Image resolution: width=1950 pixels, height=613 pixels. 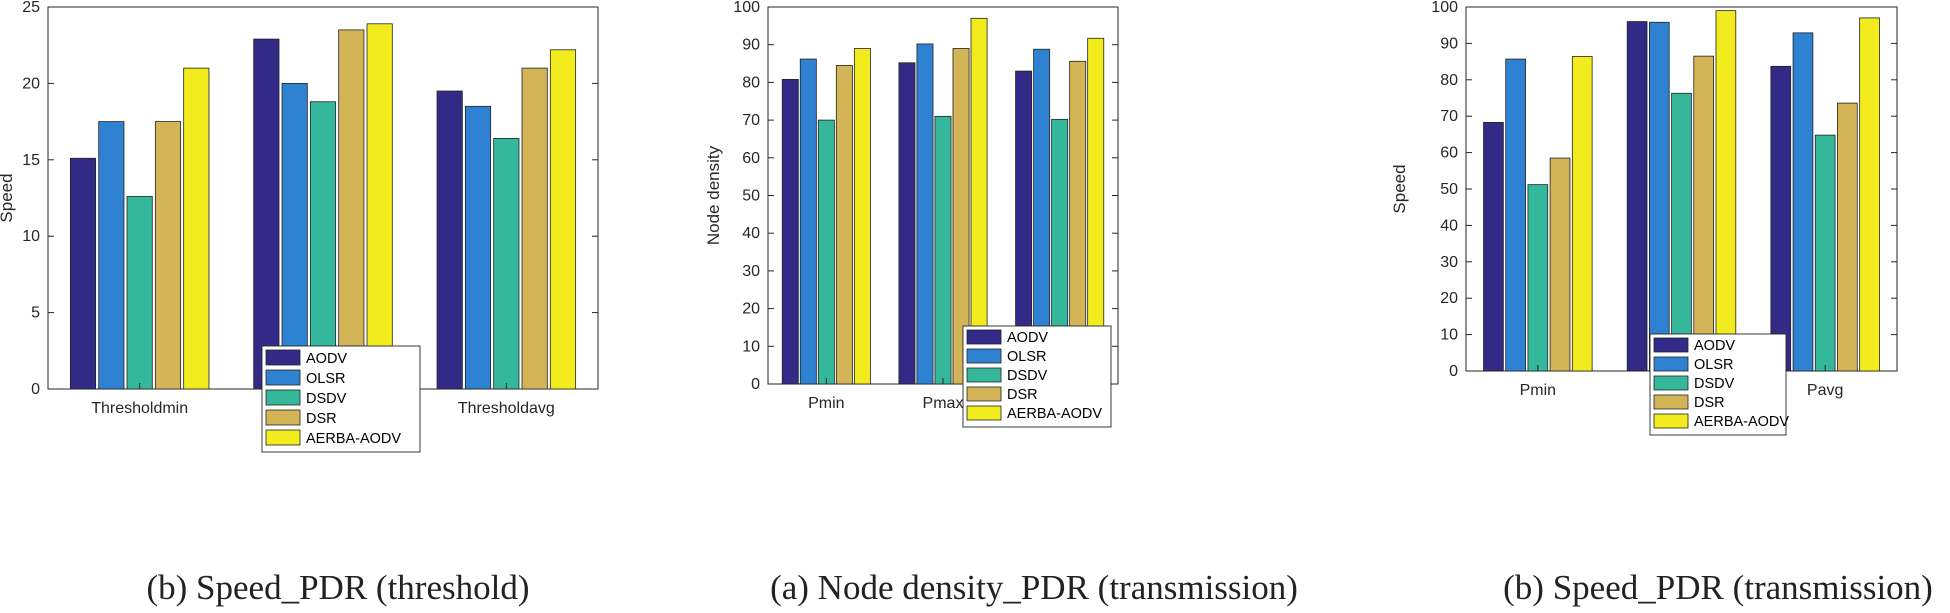 I want to click on y-tick-label: 15, so click(x=31, y=160).